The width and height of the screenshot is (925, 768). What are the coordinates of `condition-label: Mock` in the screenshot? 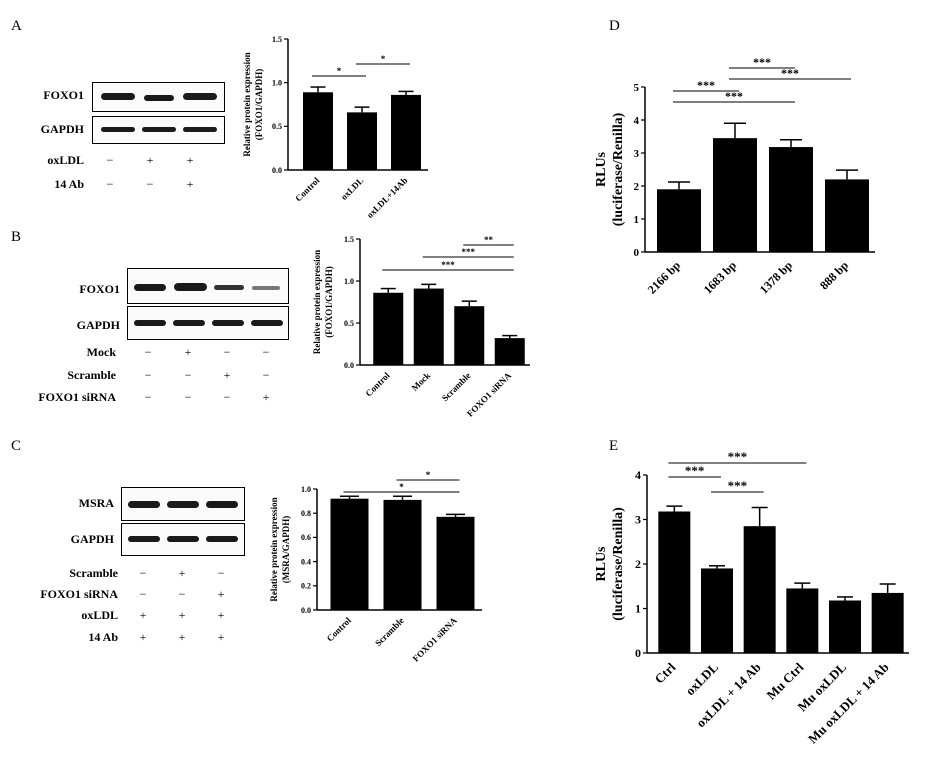 It's located at (101, 352).